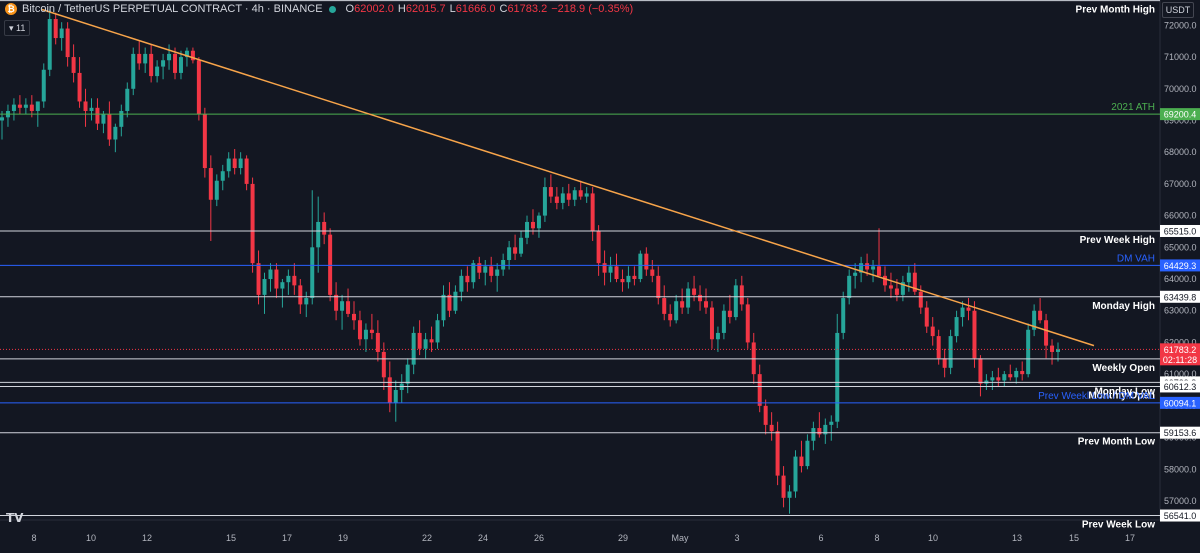 Image resolution: width=1200 pixels, height=553 pixels. I want to click on level-price-badge-text: 69200.4, so click(1180, 115).